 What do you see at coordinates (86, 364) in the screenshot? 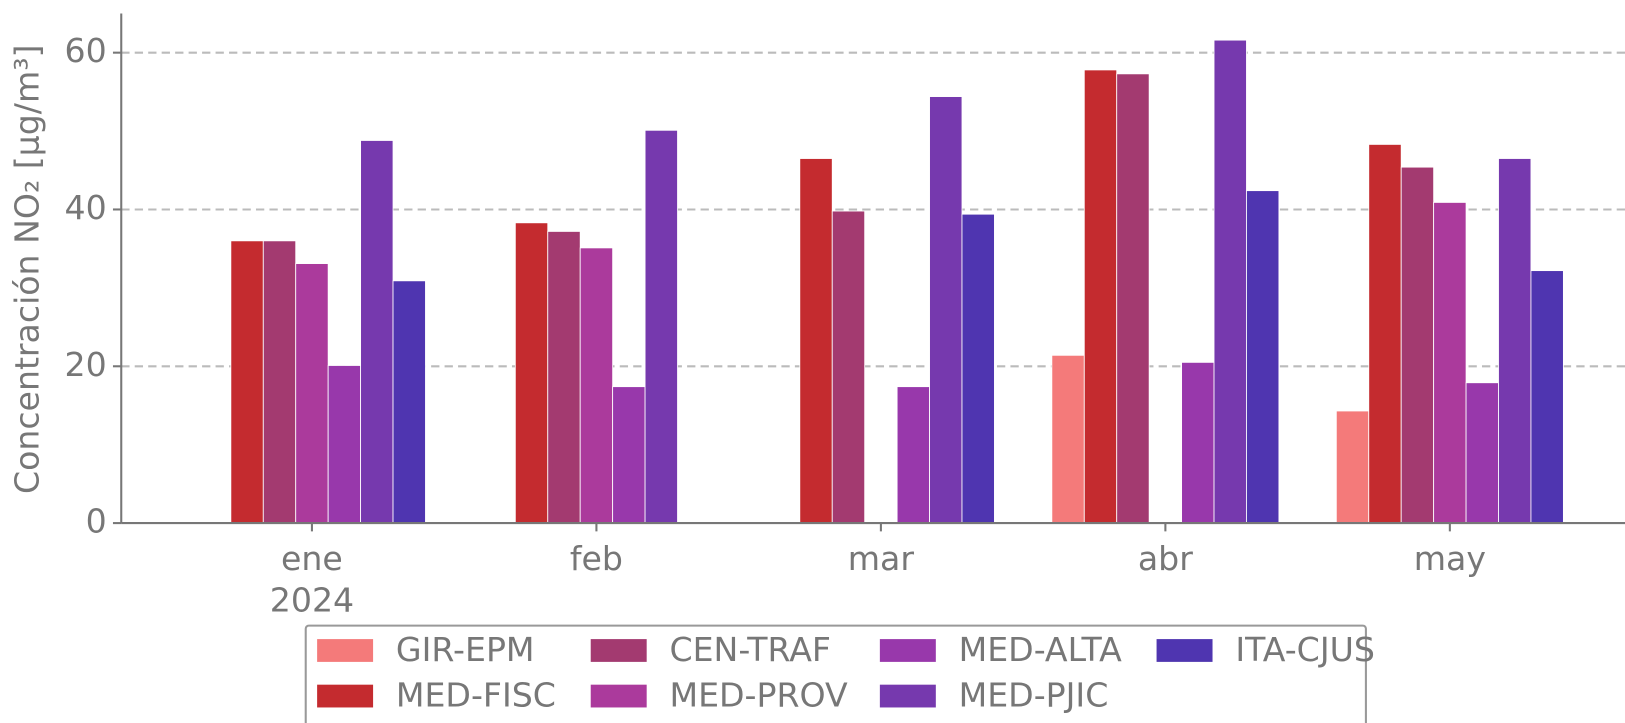
I see `y-tick-label: 20` at bounding box center [86, 364].